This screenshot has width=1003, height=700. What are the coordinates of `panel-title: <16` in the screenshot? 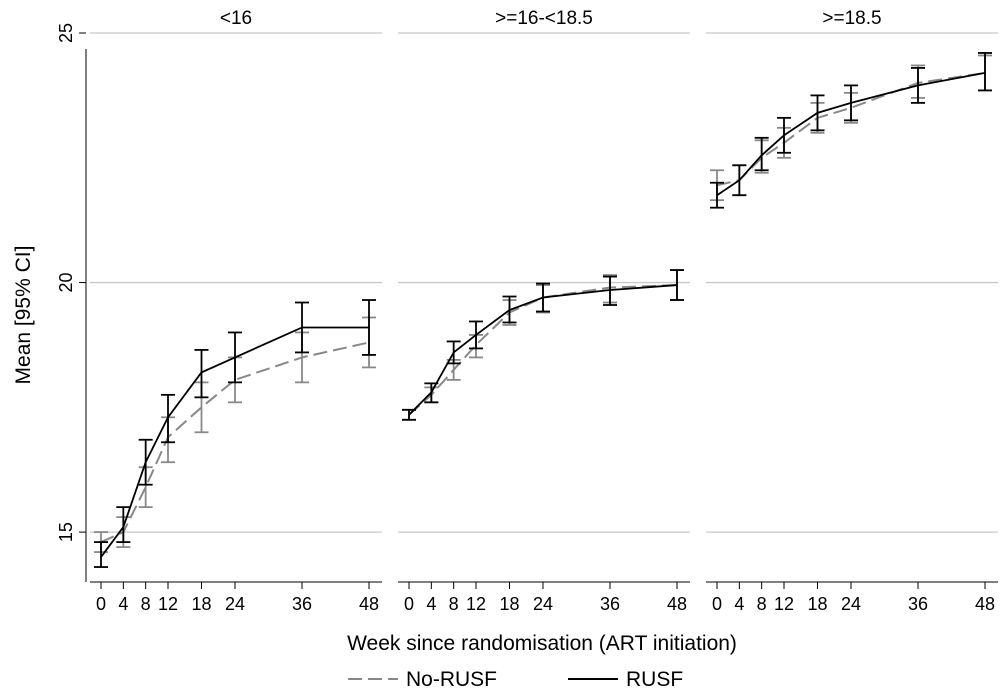 It's located at (236, 18).